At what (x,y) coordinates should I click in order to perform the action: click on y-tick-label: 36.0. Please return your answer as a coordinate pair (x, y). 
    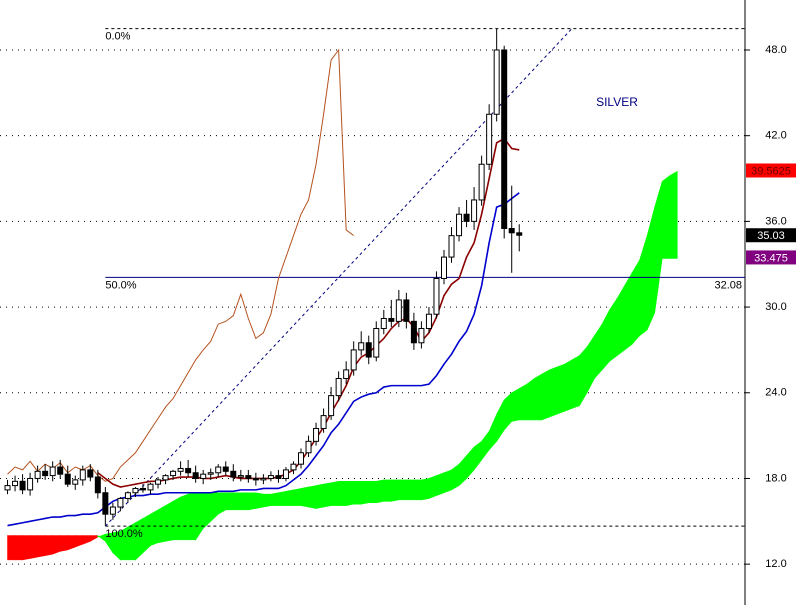
    Looking at the image, I should click on (775, 221).